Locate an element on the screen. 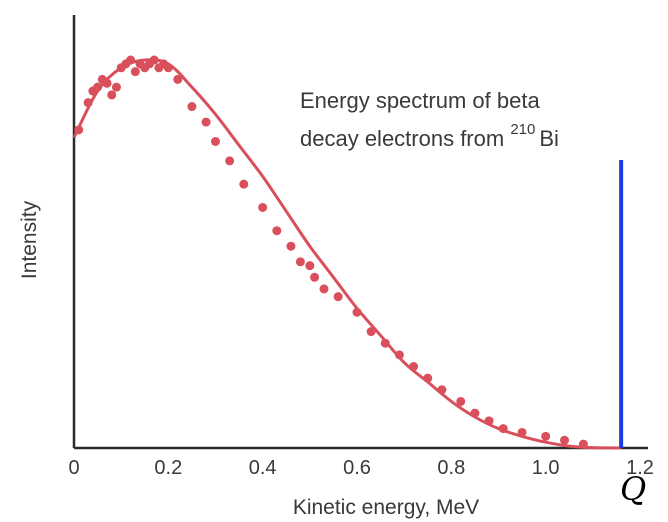 This screenshot has width=668, height=522. annotation-line-2: decay electrons from 210 Bi is located at coordinates (429, 136).